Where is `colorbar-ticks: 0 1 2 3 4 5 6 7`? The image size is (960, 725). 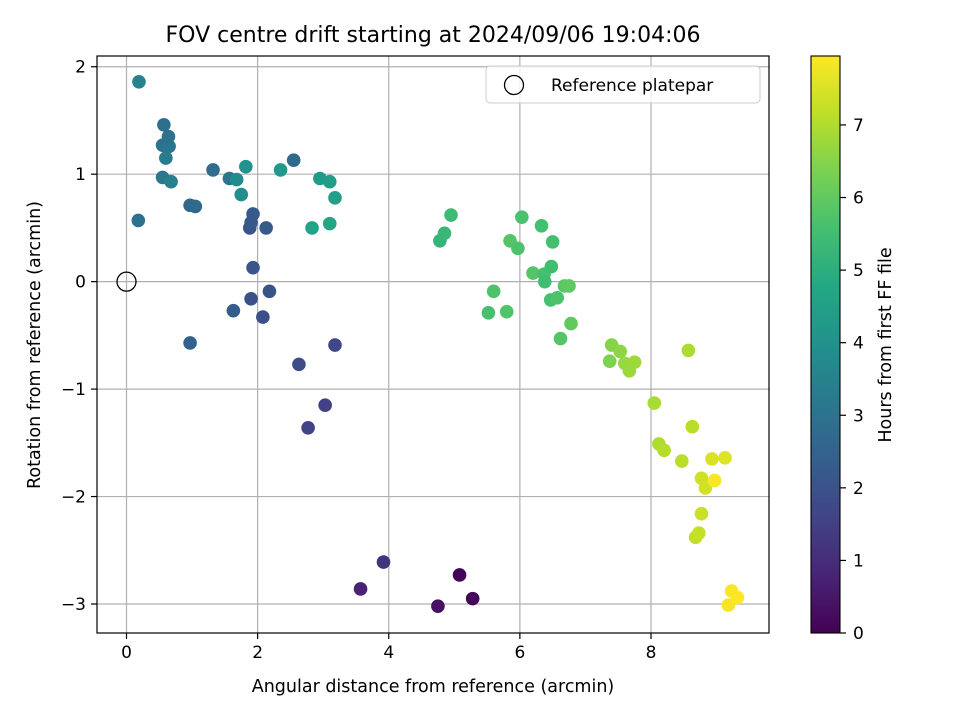 colorbar-ticks: 0 1 2 3 4 5 6 7 is located at coordinates (852, 380).